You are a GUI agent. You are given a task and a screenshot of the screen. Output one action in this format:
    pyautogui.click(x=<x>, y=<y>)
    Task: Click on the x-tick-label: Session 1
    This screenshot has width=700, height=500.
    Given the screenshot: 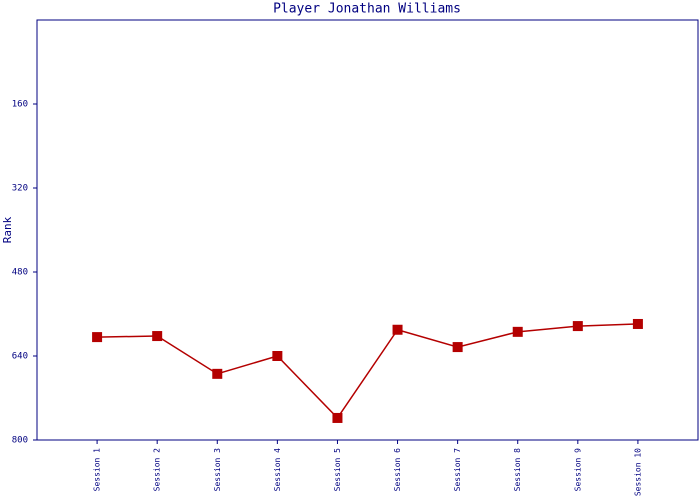 What is the action you would take?
    pyautogui.click(x=97, y=470)
    